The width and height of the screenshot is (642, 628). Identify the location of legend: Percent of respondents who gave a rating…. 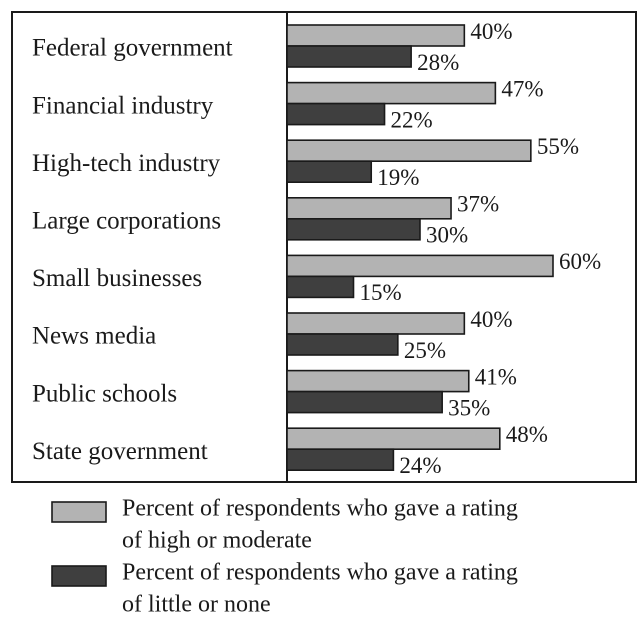
(284, 557).